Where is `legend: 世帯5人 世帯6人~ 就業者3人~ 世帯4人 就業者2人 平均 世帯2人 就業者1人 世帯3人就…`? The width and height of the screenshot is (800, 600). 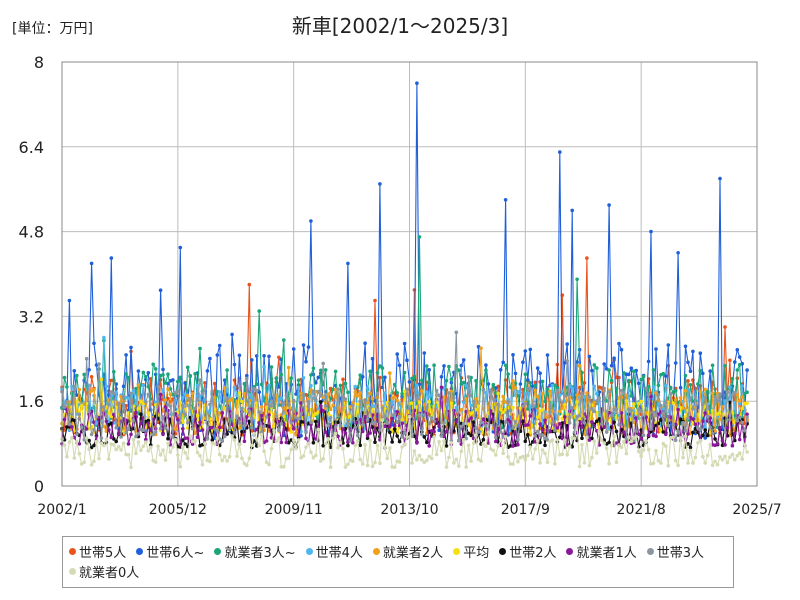 legend: 世帯5人 世帯6人~ 就業者3人~ 世帯4人 就業者2人 平均 世帯2人 就業者1人 世帯3人就… is located at coordinates (398, 562).